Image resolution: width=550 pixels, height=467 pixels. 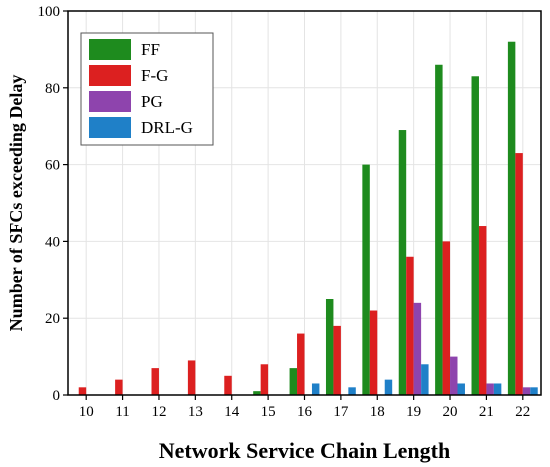 What do you see at coordinates (52, 166) in the screenshot?
I see `y-tick-label: 60` at bounding box center [52, 166].